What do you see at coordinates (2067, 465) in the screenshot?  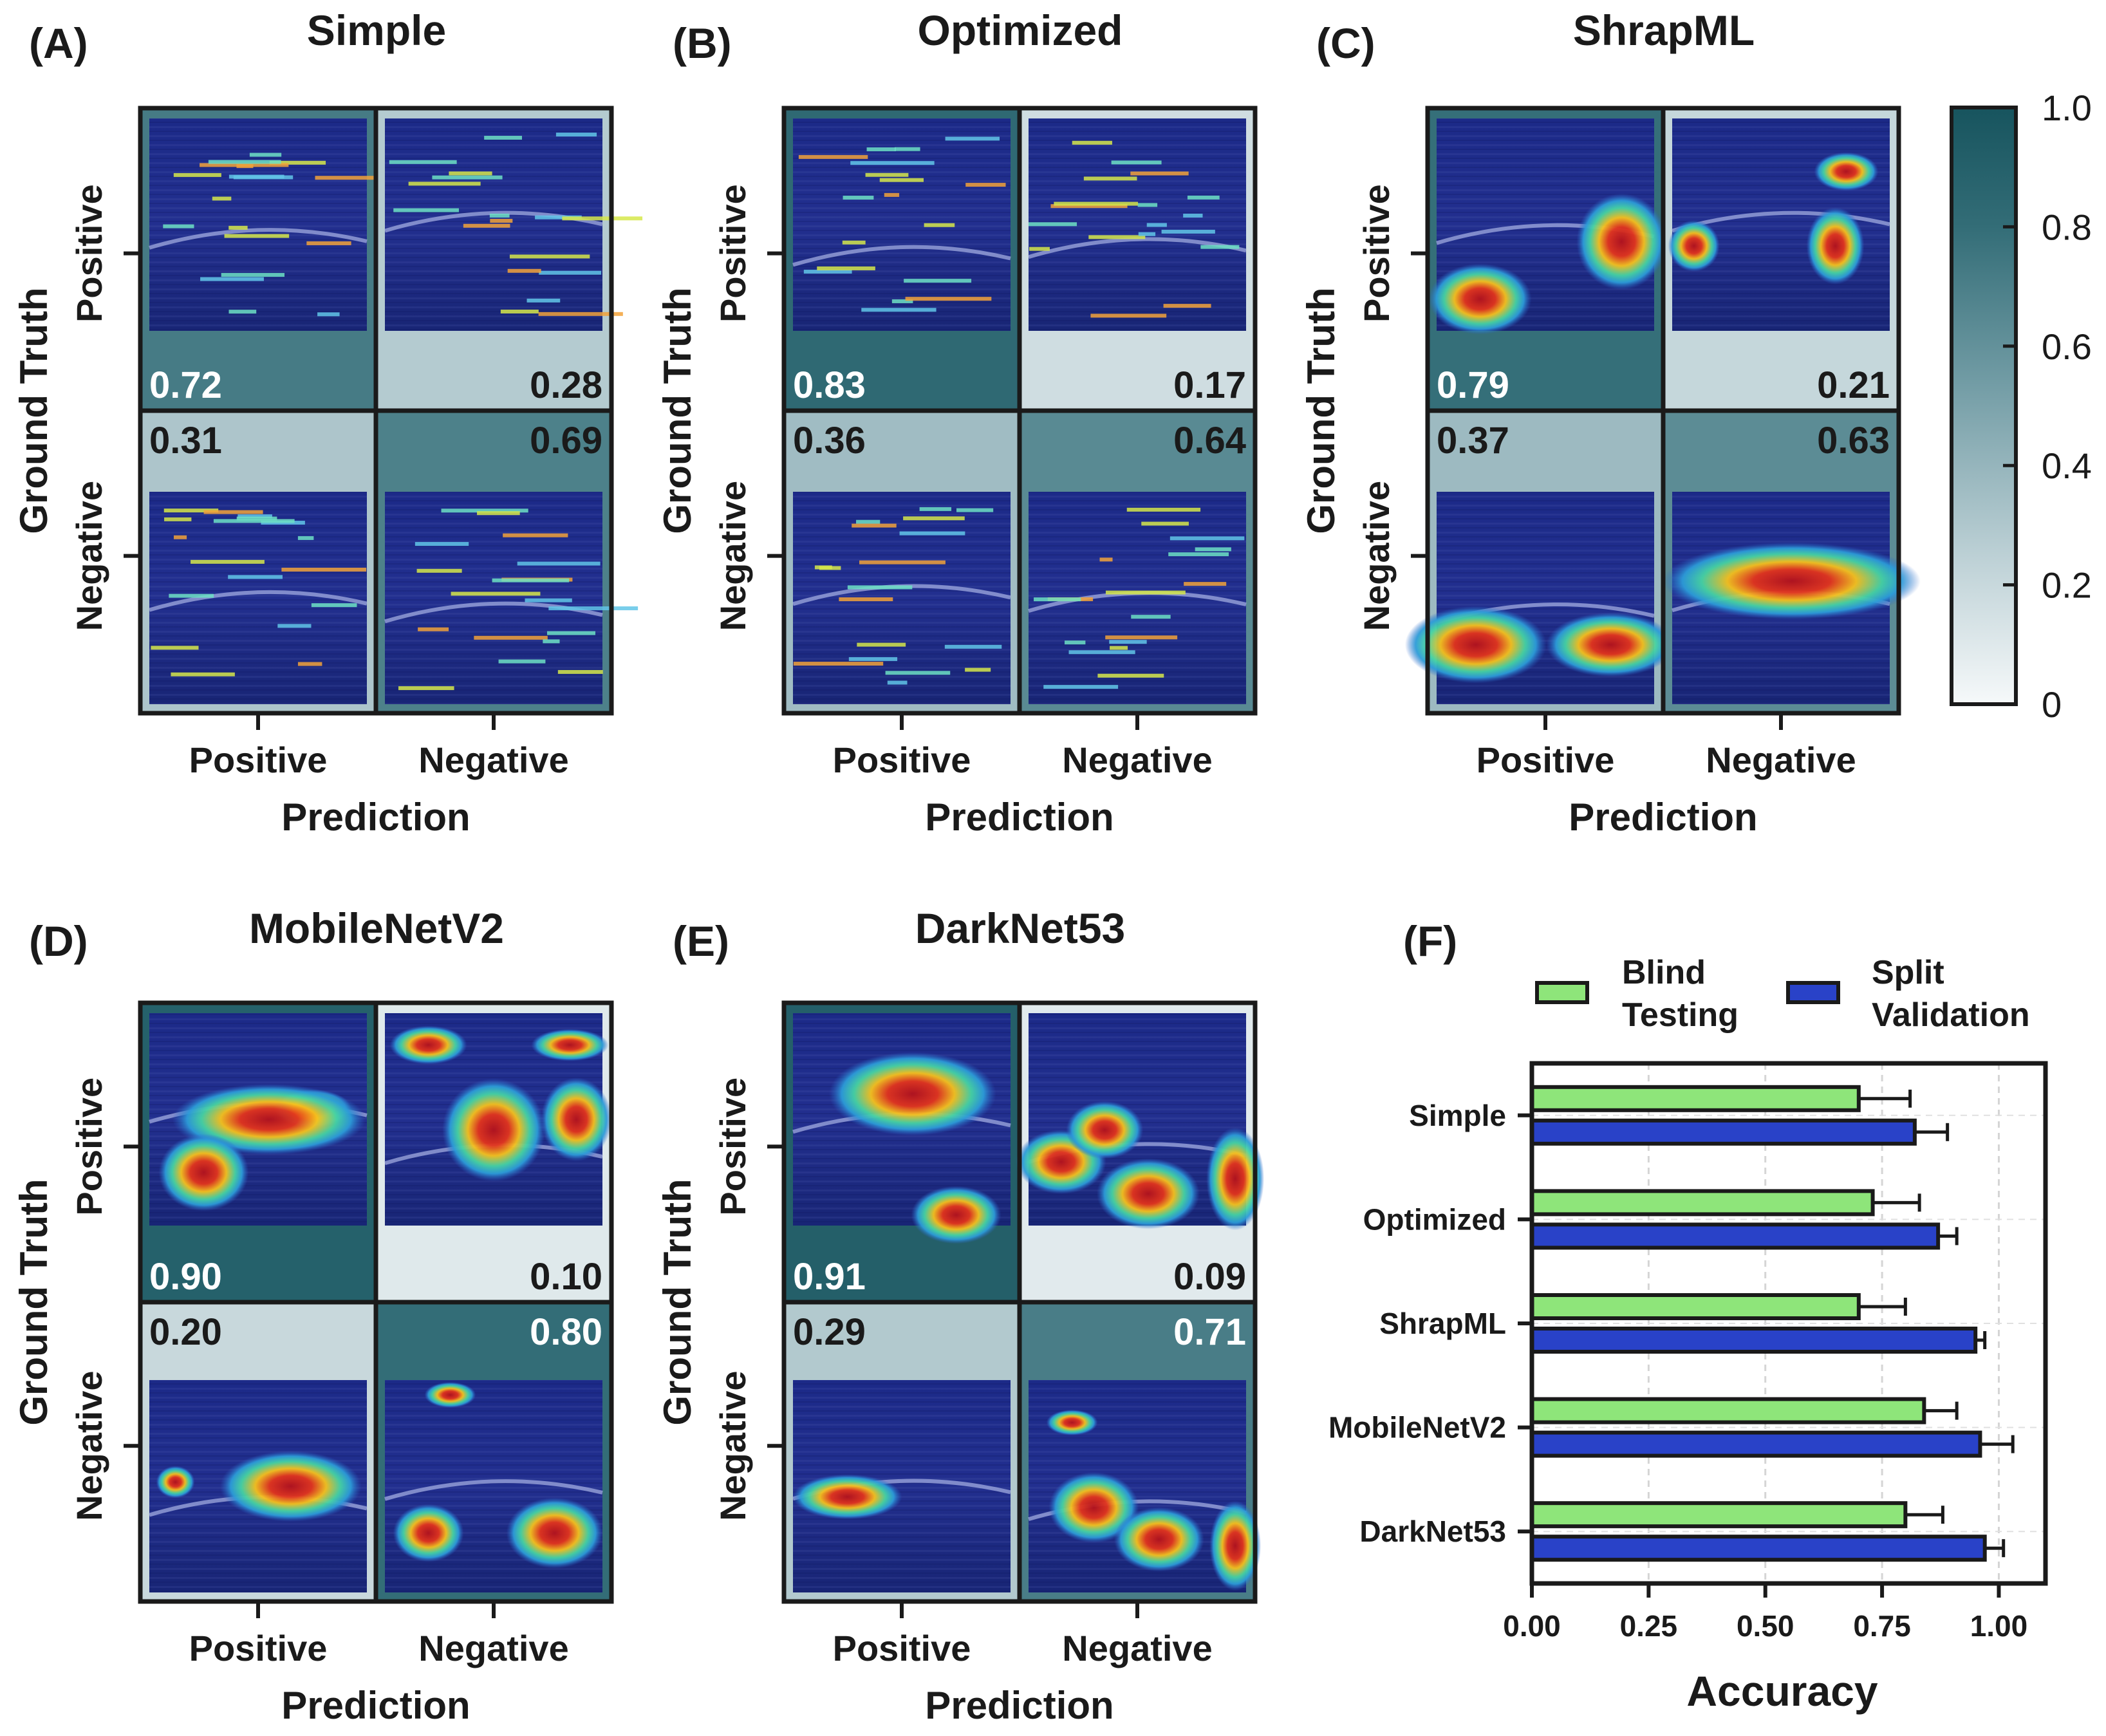 I see `colorbar-tick-label: 0.4` at bounding box center [2067, 465].